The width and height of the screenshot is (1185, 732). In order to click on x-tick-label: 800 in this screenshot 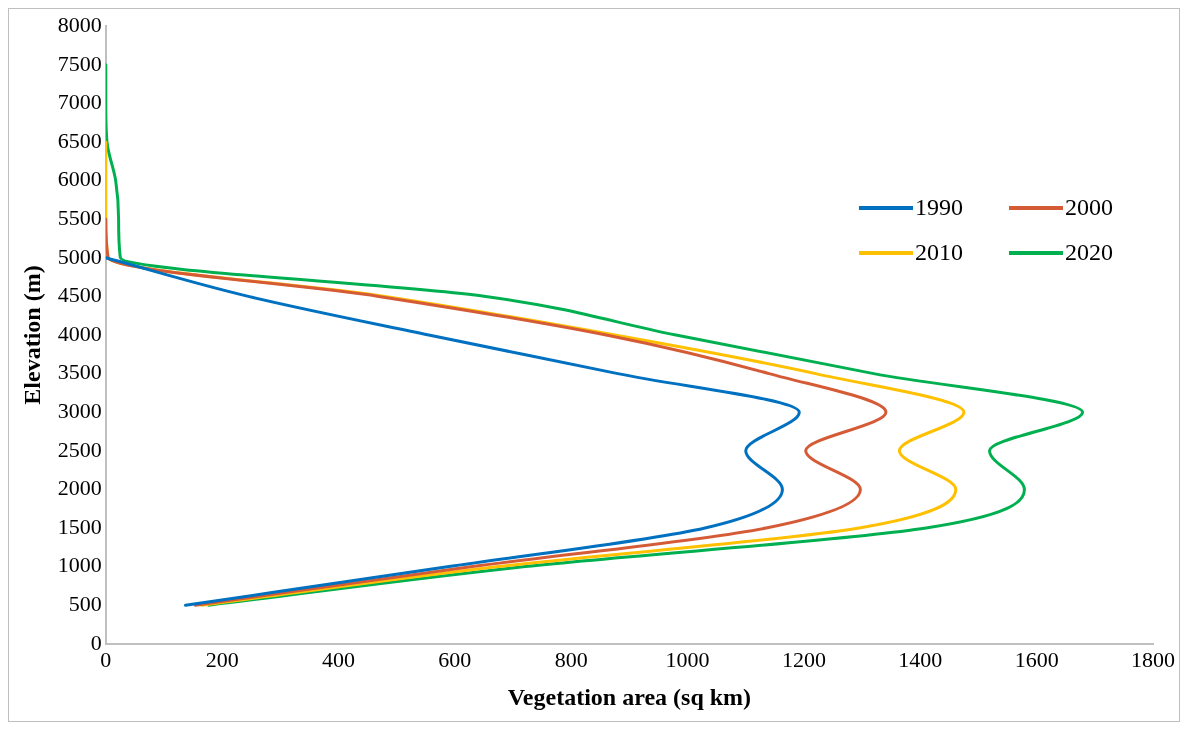, I will do `click(571, 659)`.